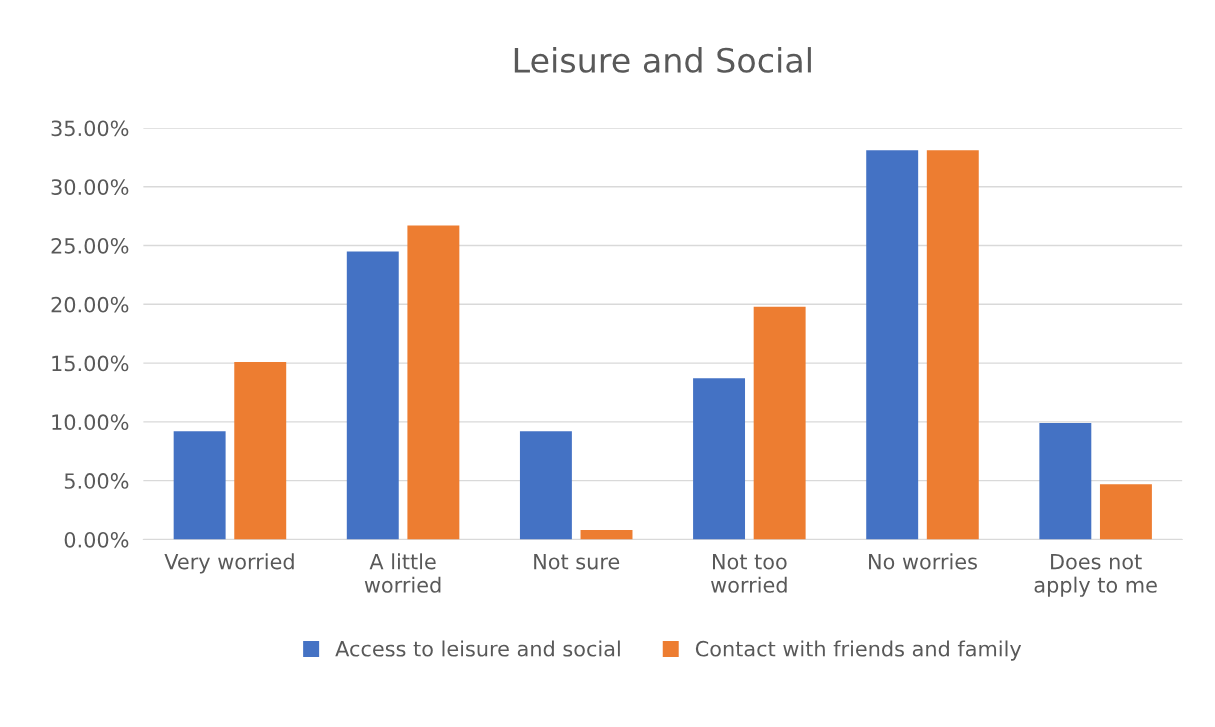 This screenshot has width=1215, height=727. I want to click on y-tick-label: 10.00%, so click(90, 422).